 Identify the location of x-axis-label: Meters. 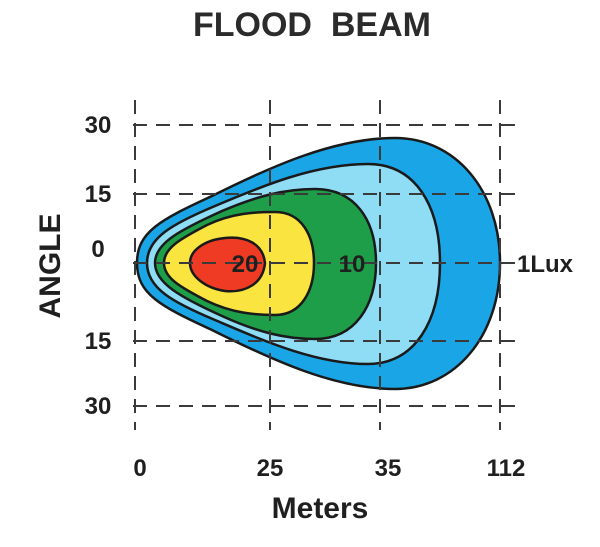
(320, 508).